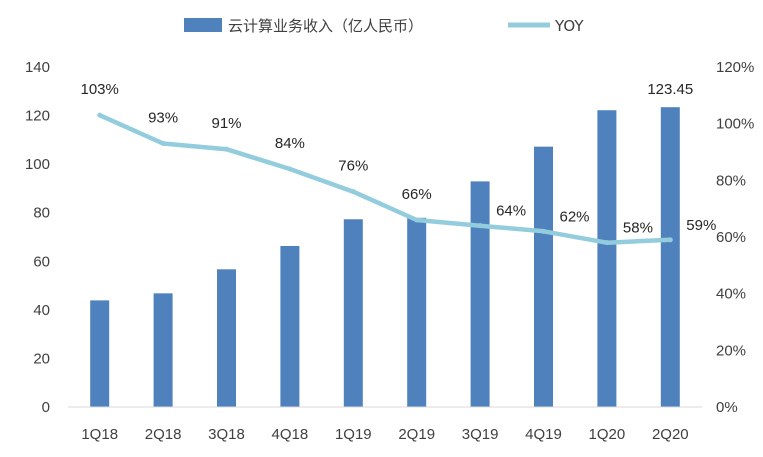 The width and height of the screenshot is (763, 457). What do you see at coordinates (163, 434) in the screenshot?
I see `x-axis-tick-label: 2Q18` at bounding box center [163, 434].